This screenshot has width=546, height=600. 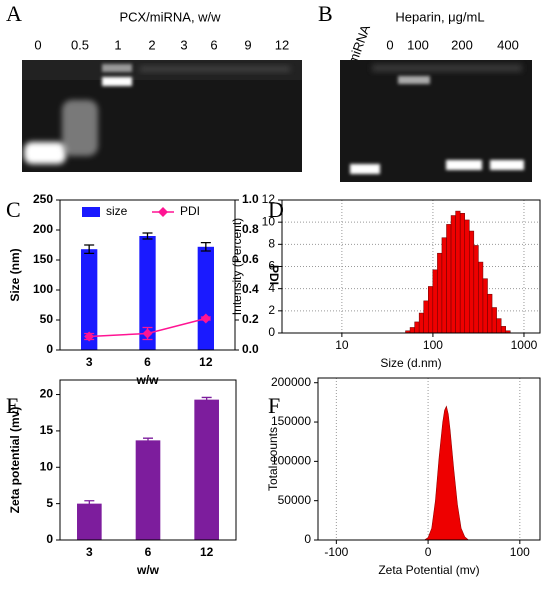 I want to click on y-tick-label: 2, so click(x=271, y=310).